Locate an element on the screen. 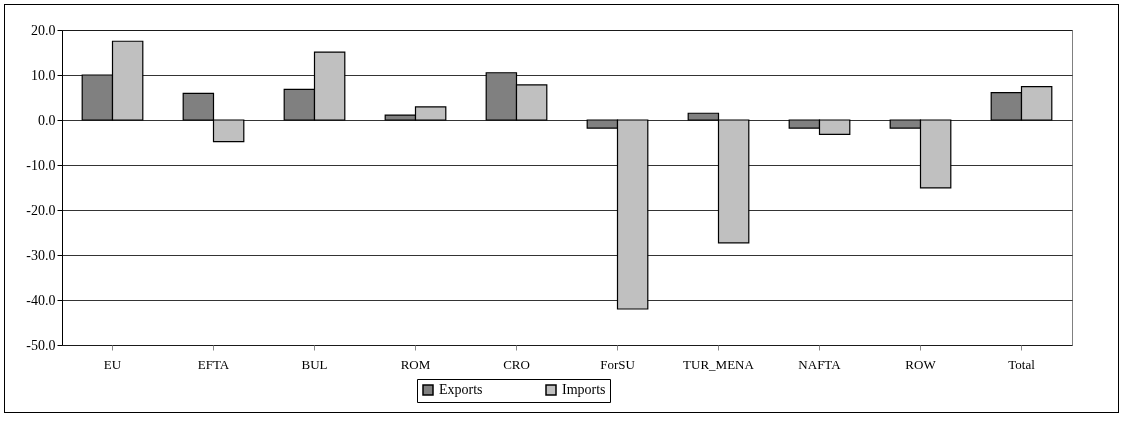 The height and width of the screenshot is (421, 1127). x-tick-label: TUR_MENA is located at coordinates (719, 364).